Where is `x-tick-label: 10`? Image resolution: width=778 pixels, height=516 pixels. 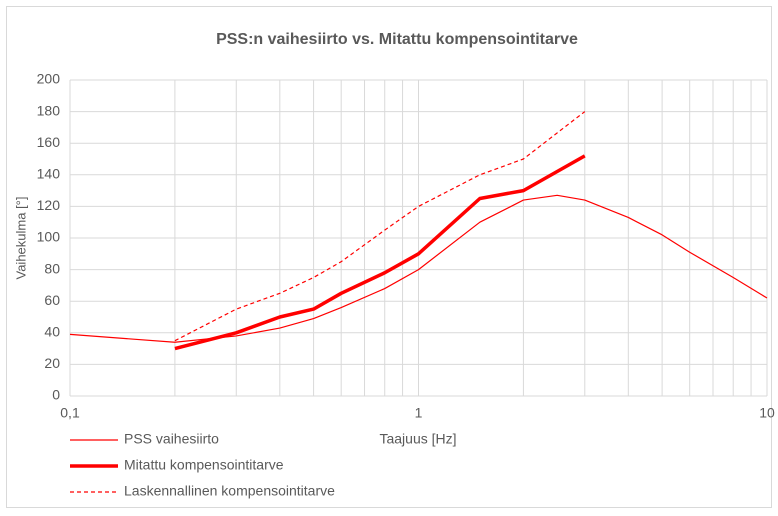
x-tick-label: 10 is located at coordinates (767, 413).